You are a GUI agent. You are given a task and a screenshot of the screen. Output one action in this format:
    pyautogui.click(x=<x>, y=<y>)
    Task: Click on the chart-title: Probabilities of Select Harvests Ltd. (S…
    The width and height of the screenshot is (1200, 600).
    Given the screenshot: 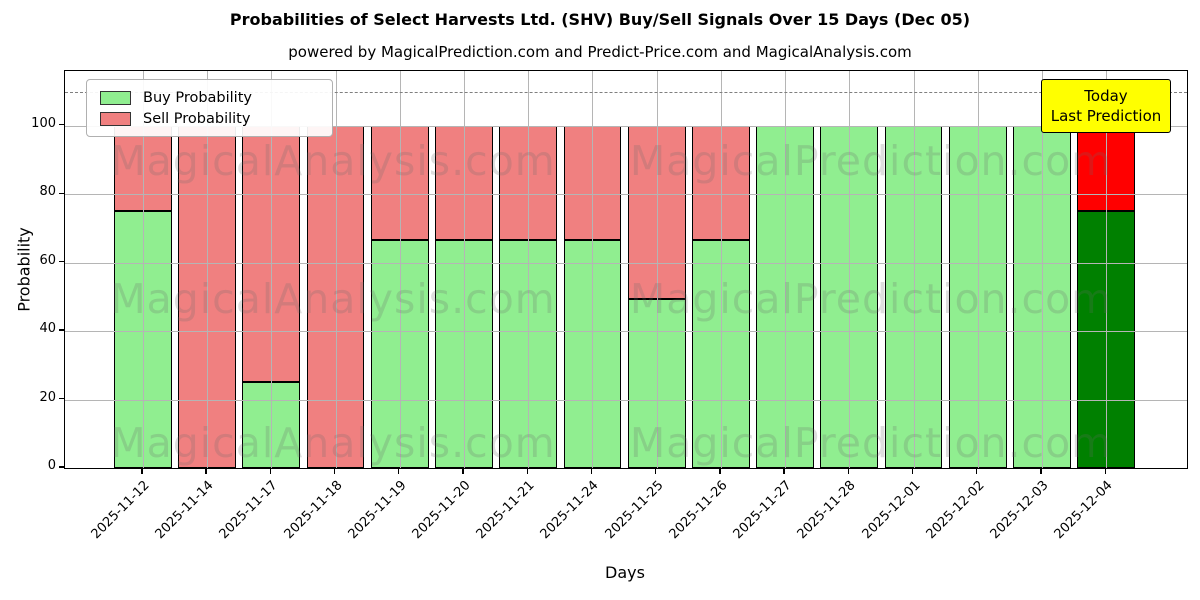 What is the action you would take?
    pyautogui.click(x=600, y=19)
    